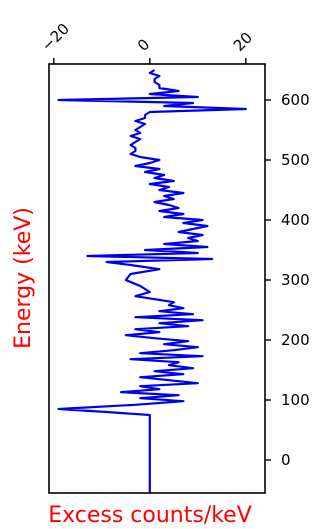 Image resolution: width=323 pixels, height=529 pixels. I want to click on y-tick-label: 600, so click(295, 100).